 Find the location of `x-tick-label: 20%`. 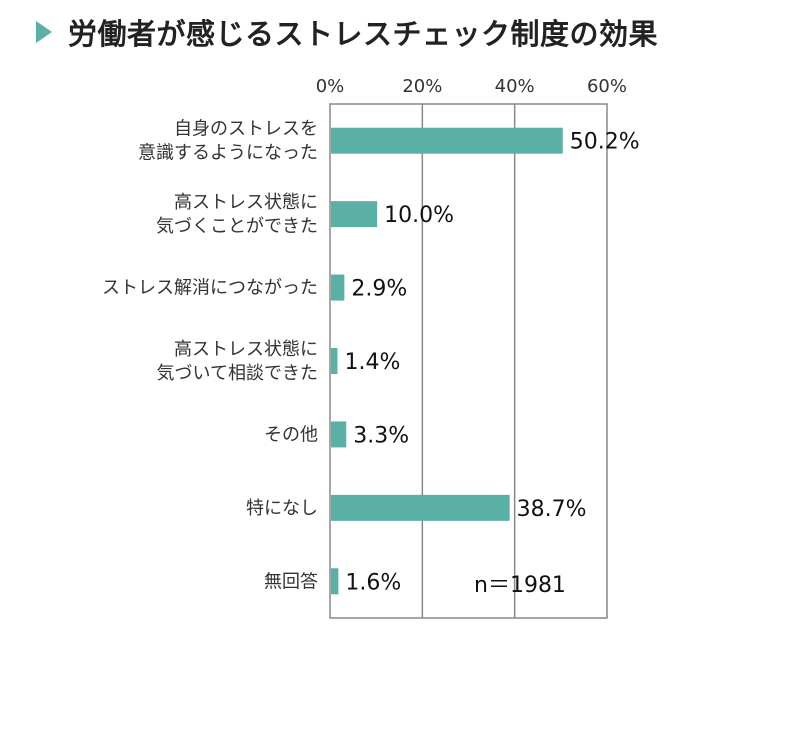

x-tick-label: 20% is located at coordinates (422, 86).